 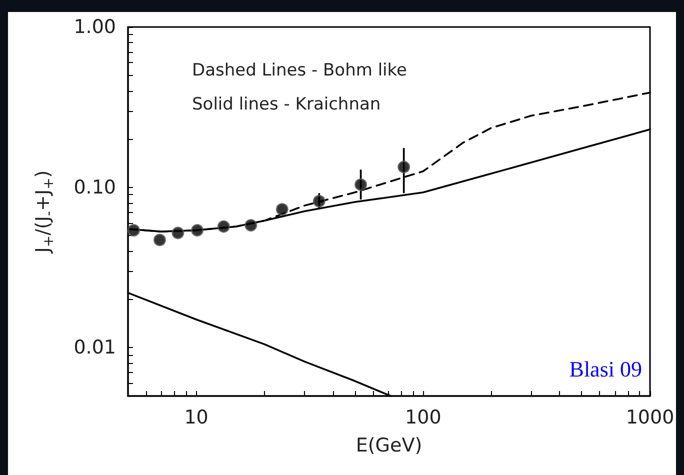 What do you see at coordinates (605, 369) in the screenshot?
I see `annotation: Blasi 09` at bounding box center [605, 369].